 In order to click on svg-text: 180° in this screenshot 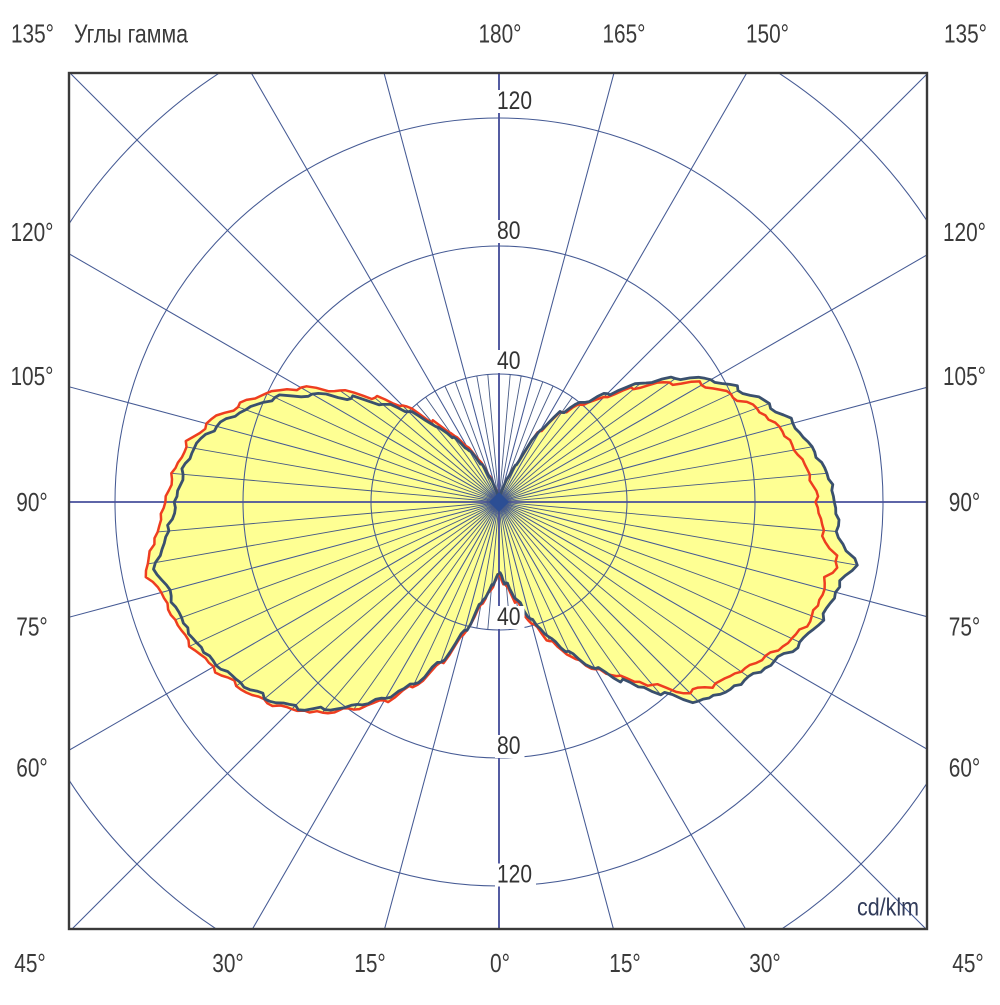, I will do `click(500, 34)`.